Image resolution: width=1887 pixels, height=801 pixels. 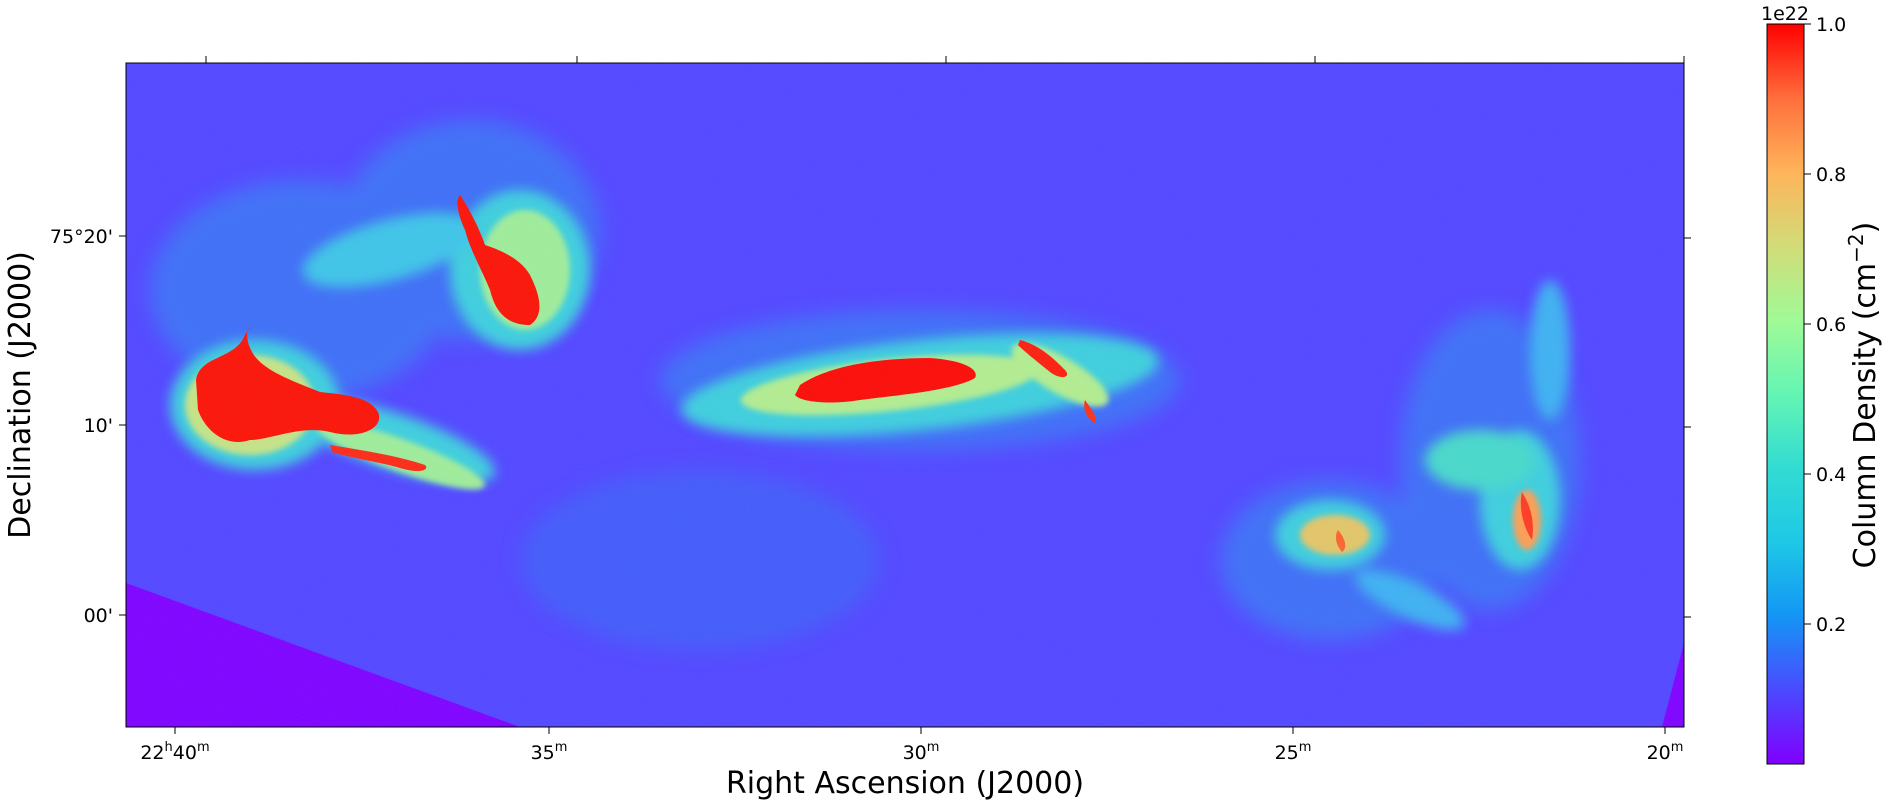 I want to click on y-axis-label: Declination (J2000), so click(x=20, y=395).